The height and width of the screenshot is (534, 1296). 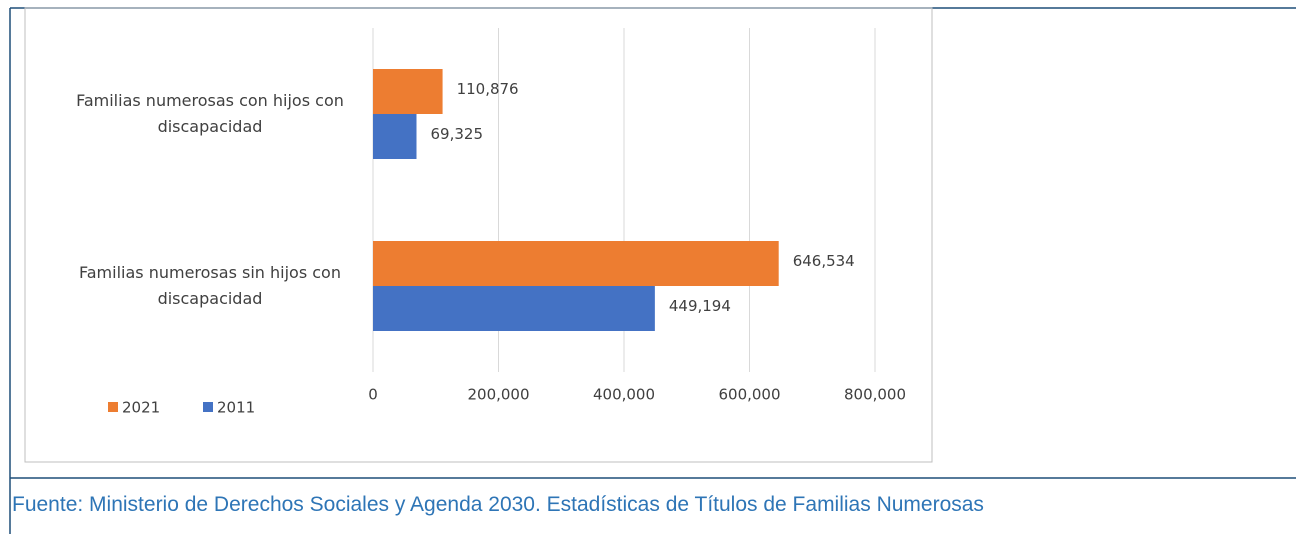 I want to click on x-tick-label: 800,000, so click(x=875, y=395).